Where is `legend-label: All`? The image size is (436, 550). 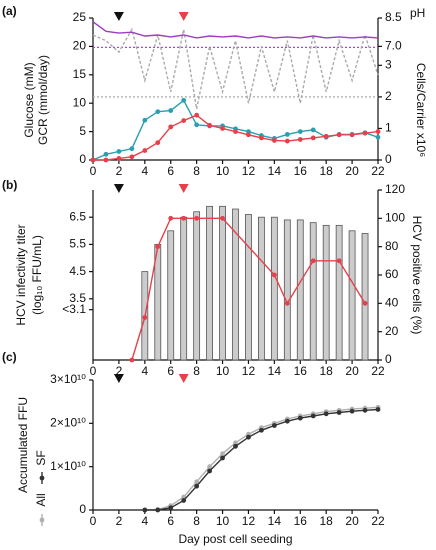
legend-label: All is located at coordinates (41, 499).